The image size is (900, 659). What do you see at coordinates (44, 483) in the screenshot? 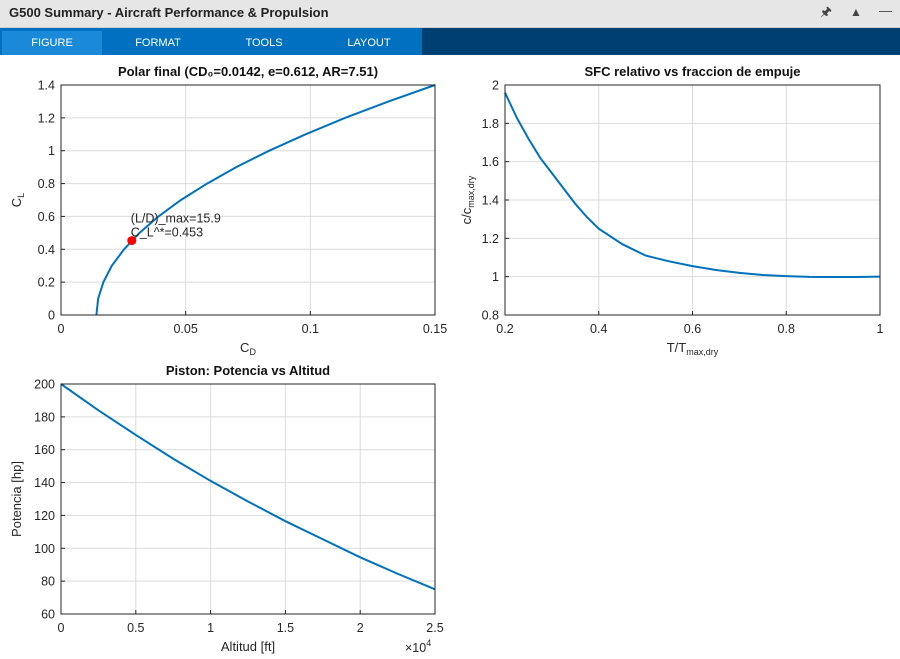
I see `y-tick-label: 140` at bounding box center [44, 483].